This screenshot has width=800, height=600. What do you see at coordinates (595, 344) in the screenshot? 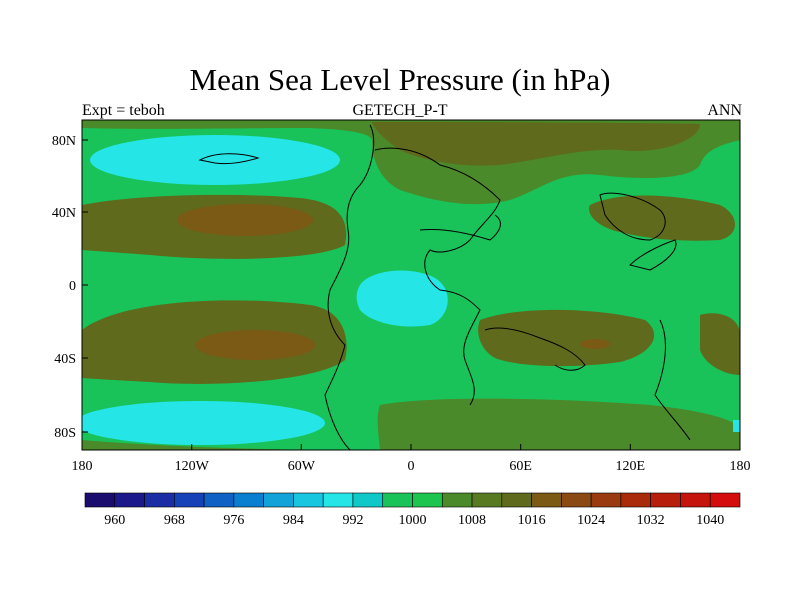
I see `indian-ocean-high-core` at bounding box center [595, 344].